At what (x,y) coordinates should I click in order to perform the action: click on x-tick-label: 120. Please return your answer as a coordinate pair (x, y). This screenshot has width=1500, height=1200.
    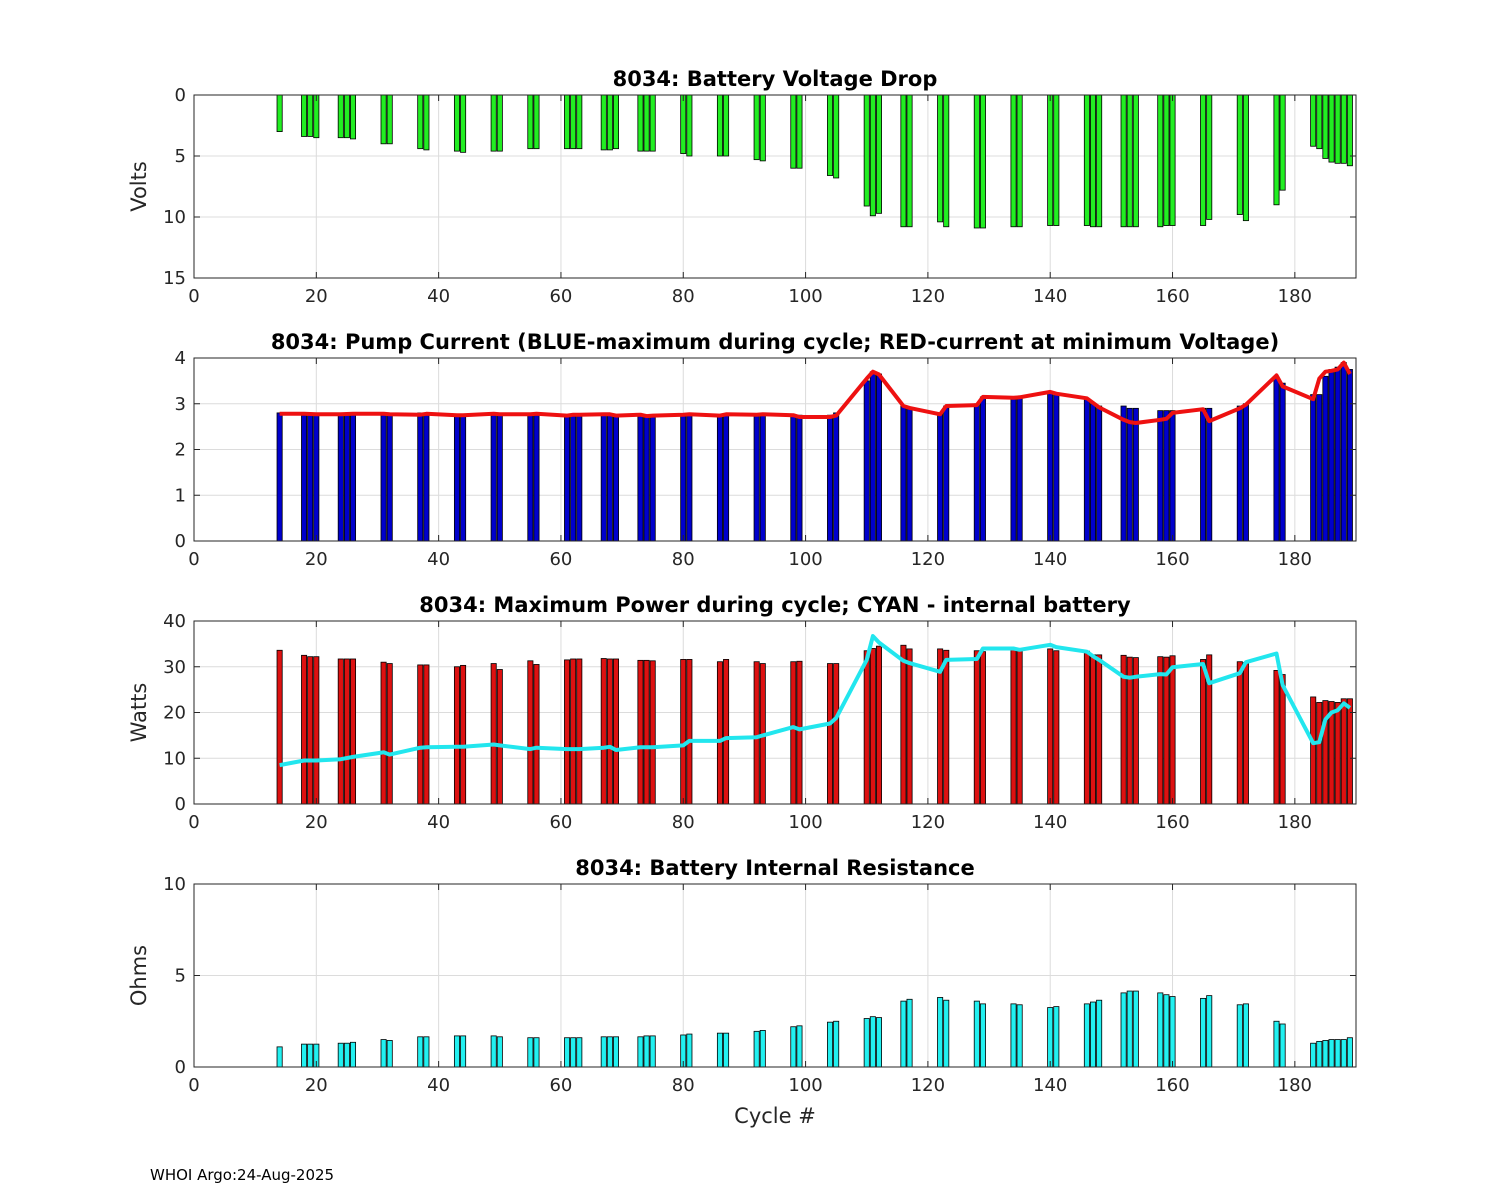
    Looking at the image, I should click on (928, 1085).